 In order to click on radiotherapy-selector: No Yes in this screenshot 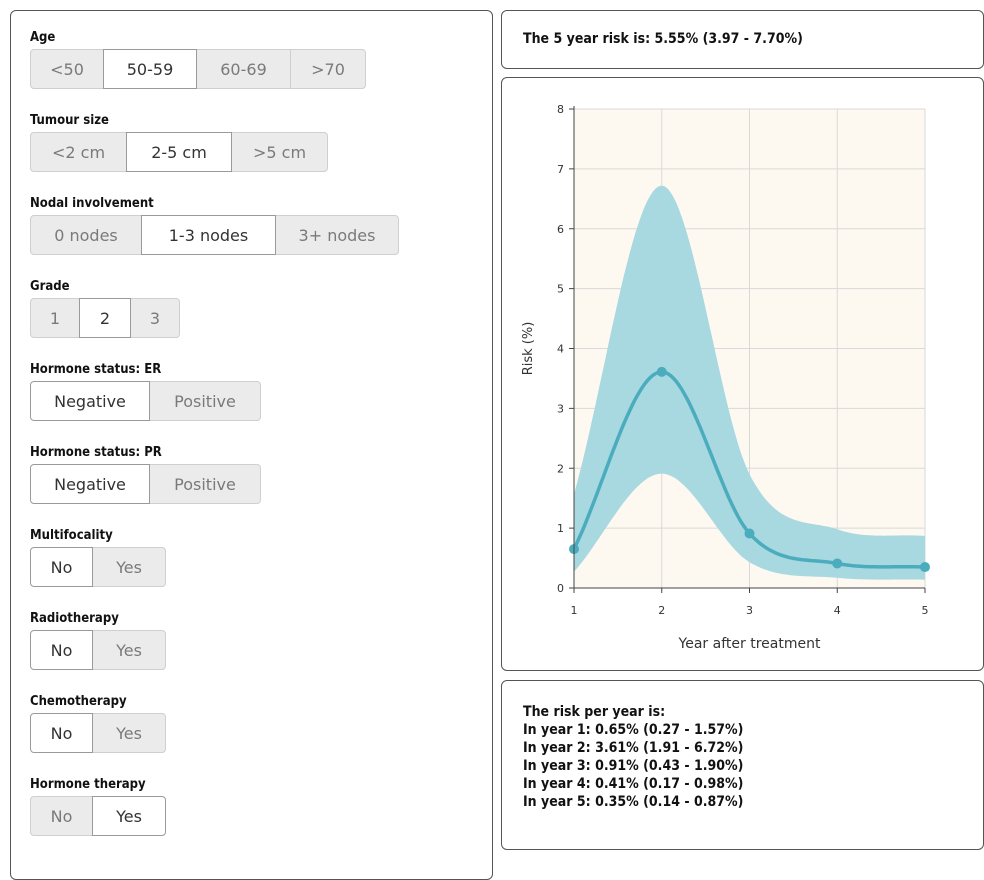, I will do `click(98, 650)`.